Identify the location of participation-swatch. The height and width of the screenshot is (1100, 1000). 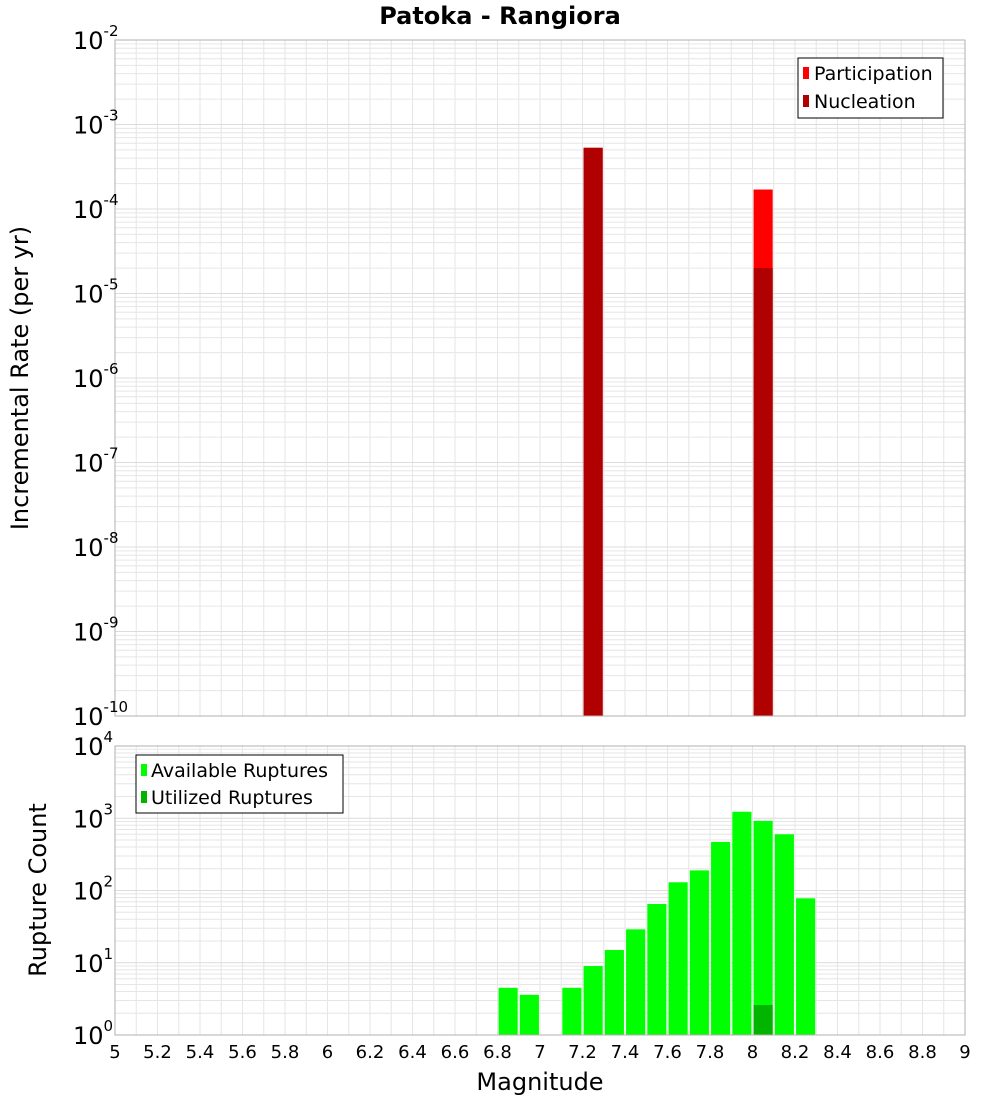
(806, 73).